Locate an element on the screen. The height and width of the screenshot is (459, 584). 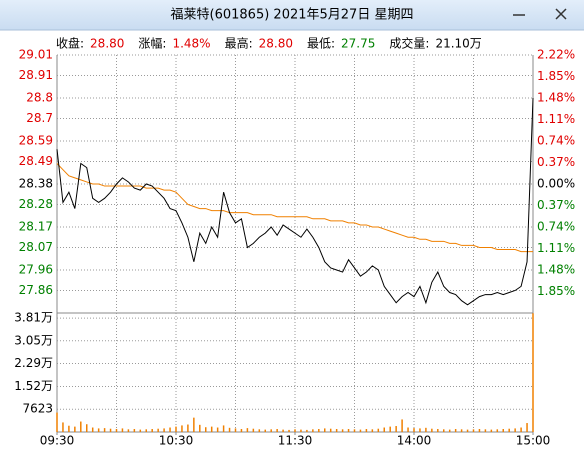
info-value: 21.10万 is located at coordinates (458, 44).